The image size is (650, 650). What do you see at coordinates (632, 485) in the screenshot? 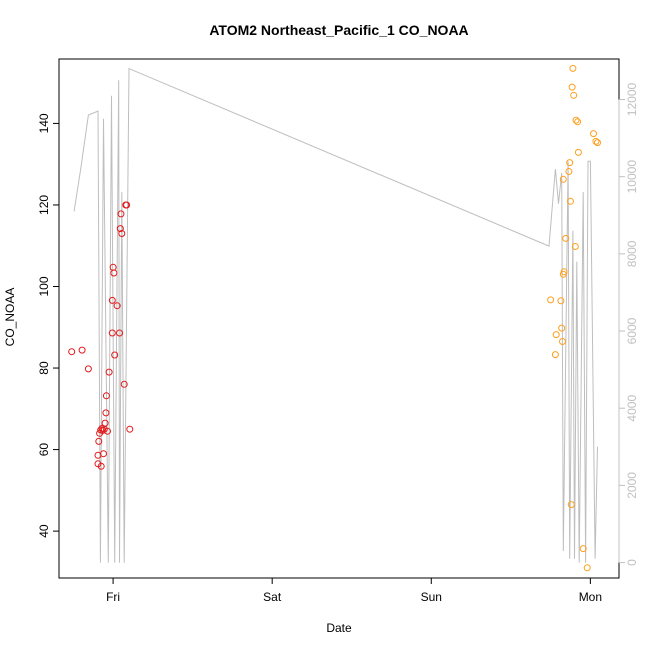
I see `y2-tick-label: 2000` at bounding box center [632, 485].